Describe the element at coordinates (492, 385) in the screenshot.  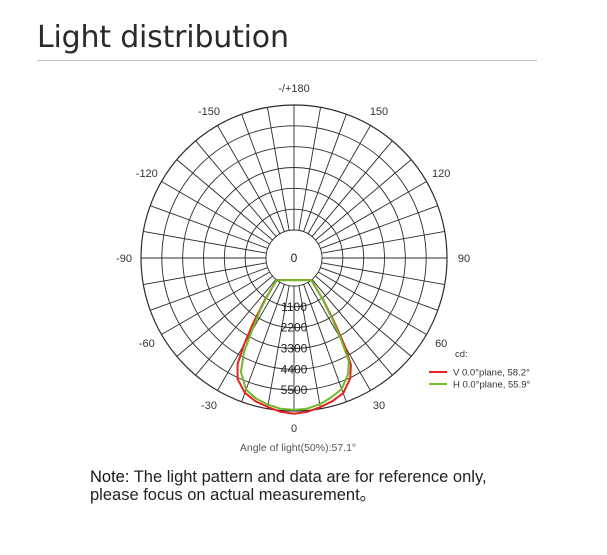
I see `legend-entry: H 0.0°plane, 55.9°` at that location.